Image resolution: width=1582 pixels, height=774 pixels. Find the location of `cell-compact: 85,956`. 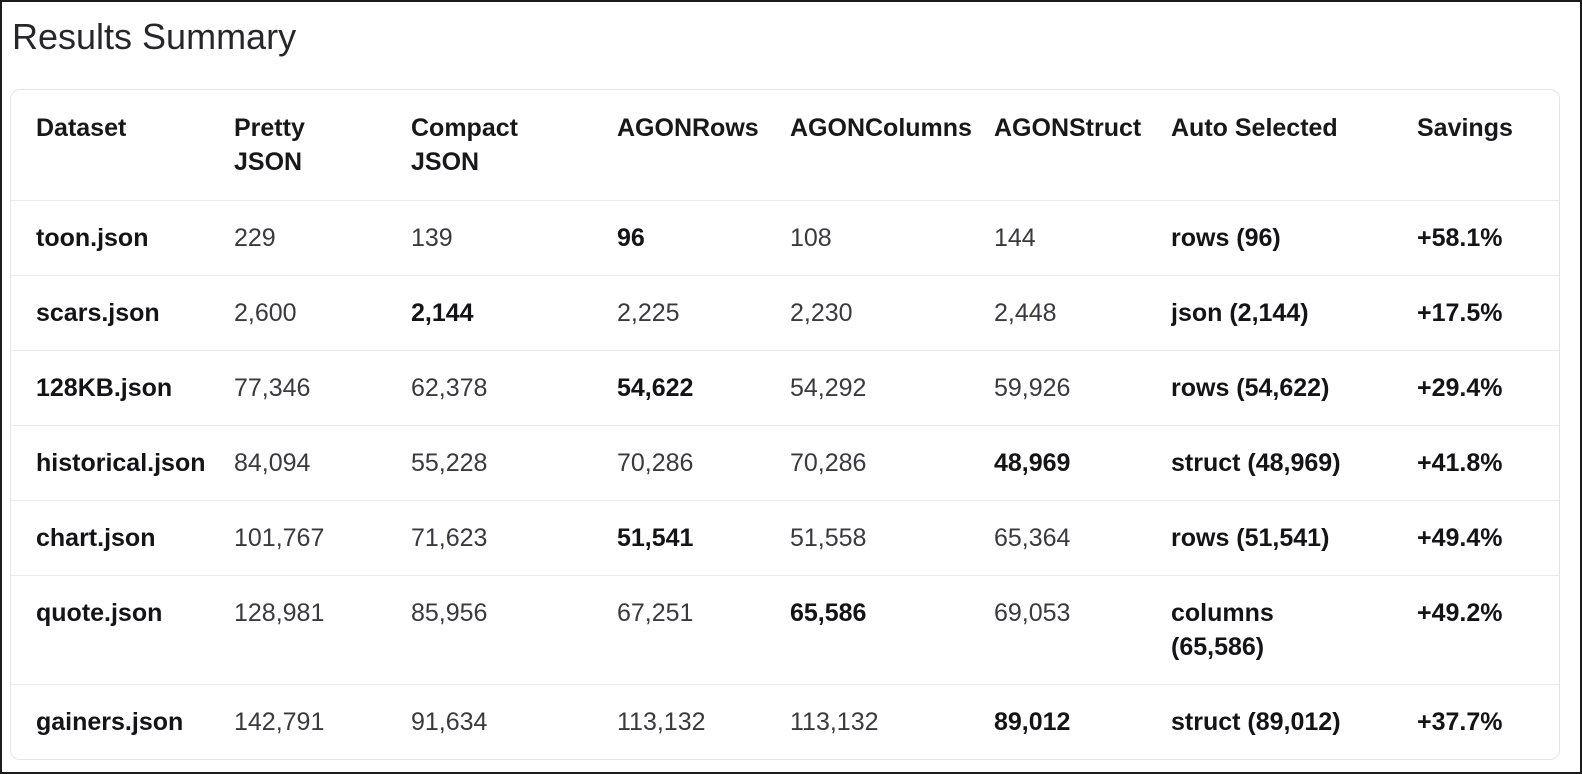

cell-compact: 85,956 is located at coordinates (514, 630).